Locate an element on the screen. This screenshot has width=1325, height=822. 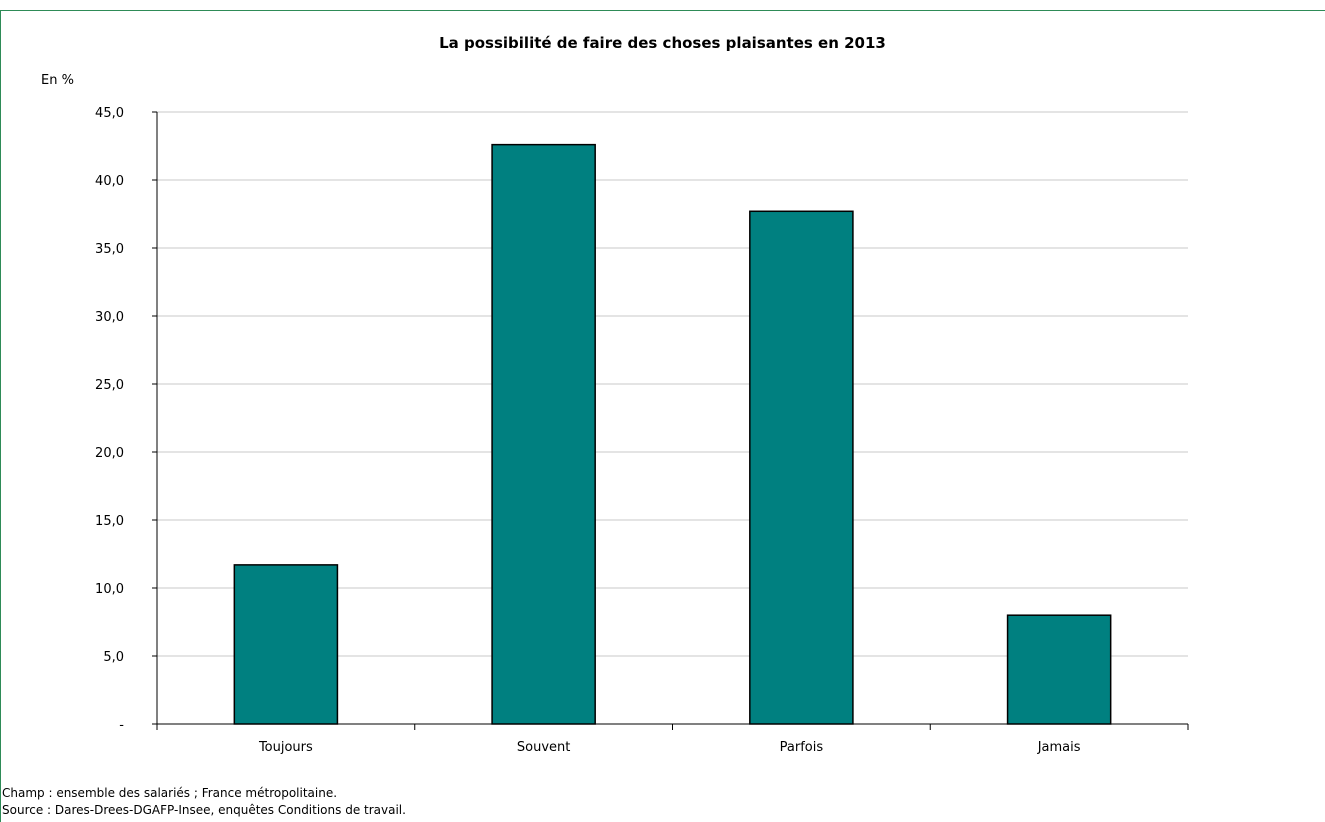
y-tick-label: 5,0 is located at coordinates (113, 657).